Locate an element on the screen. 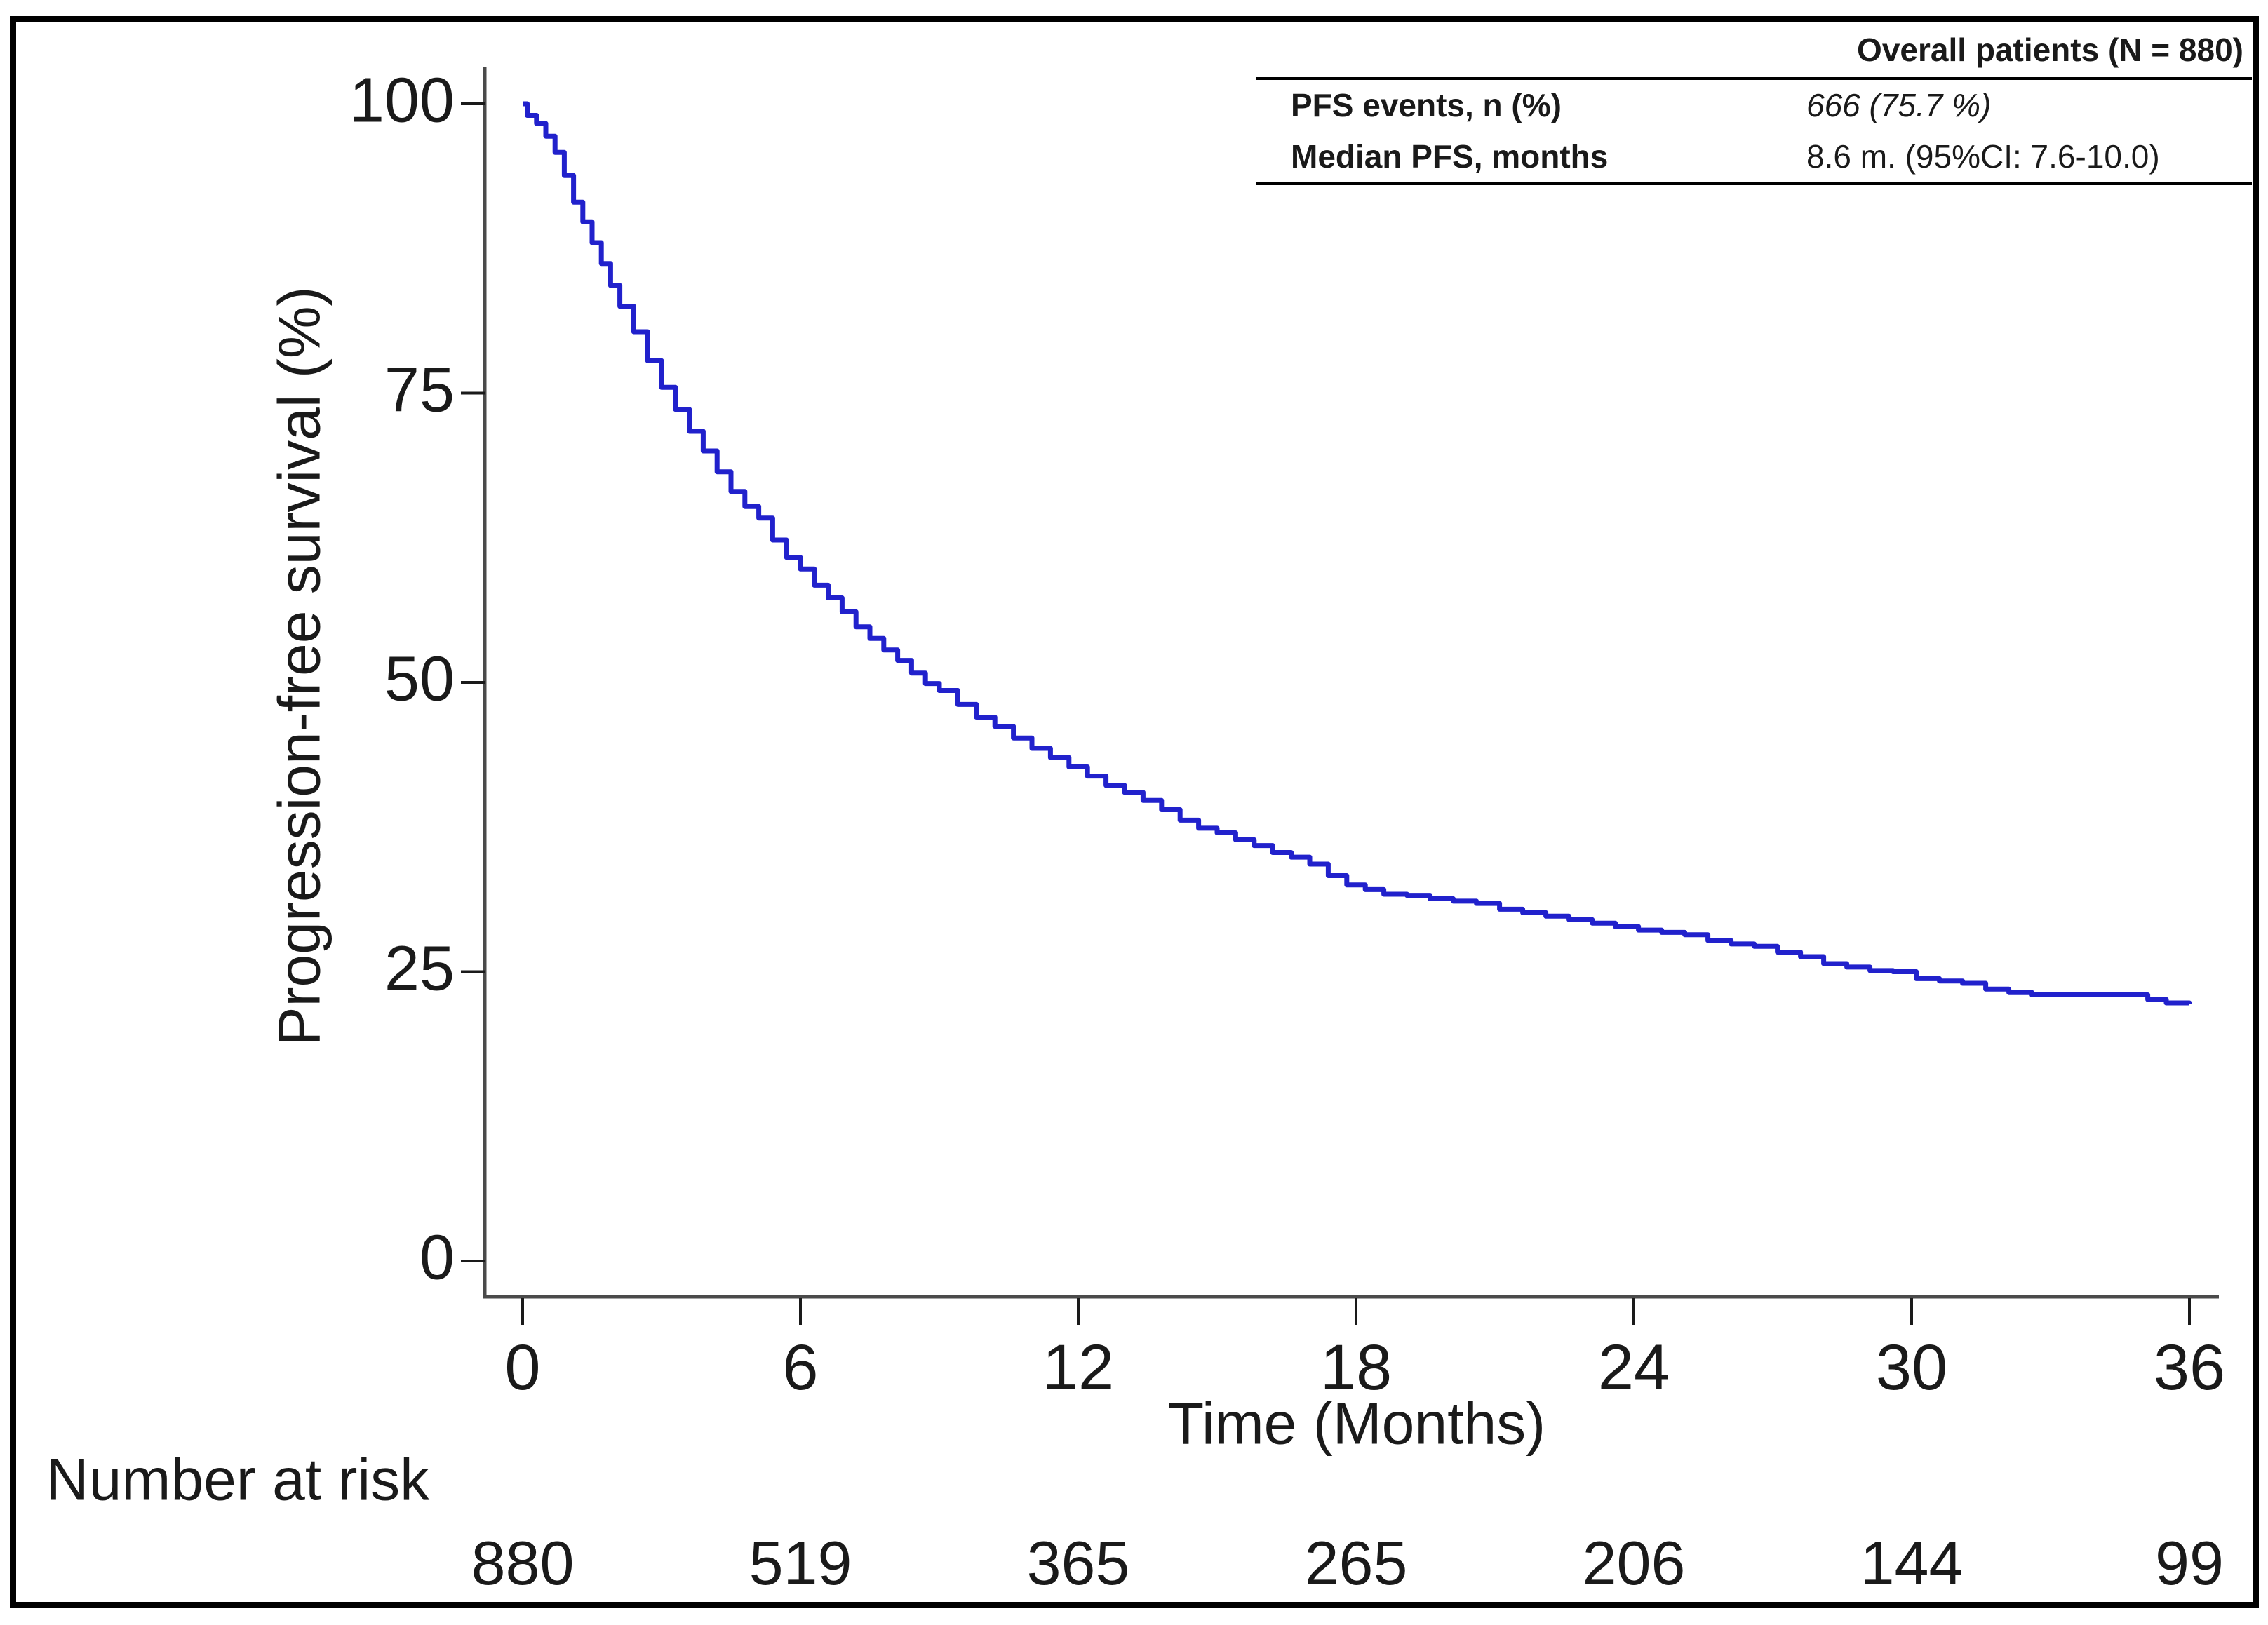 This screenshot has width=2268, height=1625. stats-row-label: PFS events, n (%) is located at coordinates (1426, 105).